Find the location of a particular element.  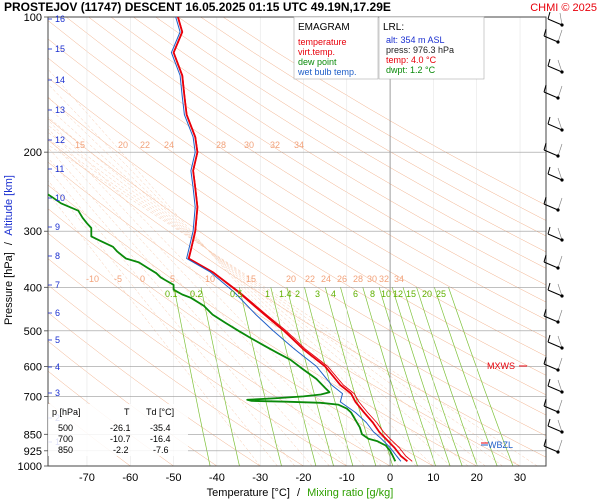

wbzl-marker: WBZL is located at coordinates (497, 445).